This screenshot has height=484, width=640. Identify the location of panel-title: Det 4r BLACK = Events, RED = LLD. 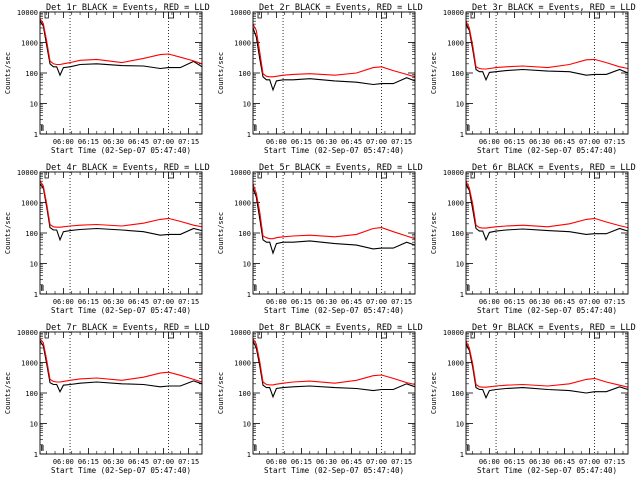
(128, 168).